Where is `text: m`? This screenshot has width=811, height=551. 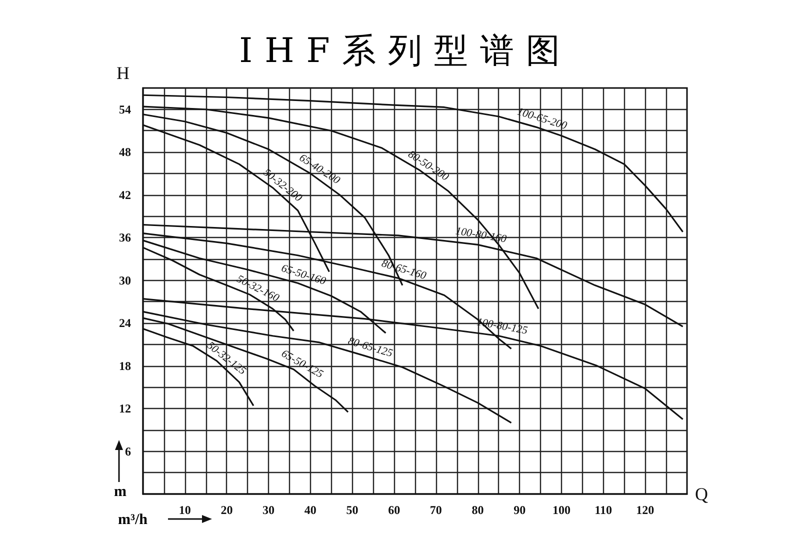
text: m is located at coordinates (120, 492).